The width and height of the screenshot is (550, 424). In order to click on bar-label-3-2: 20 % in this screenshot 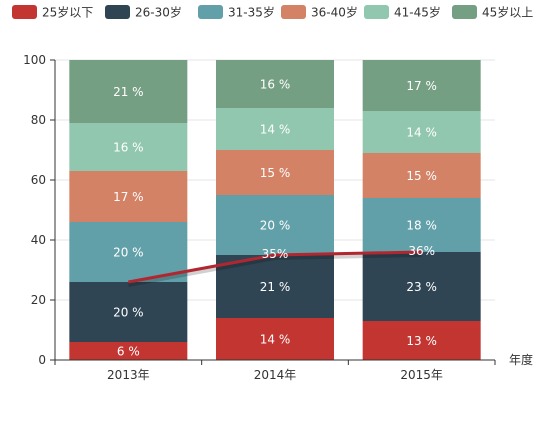, I will do `click(275, 226)`.